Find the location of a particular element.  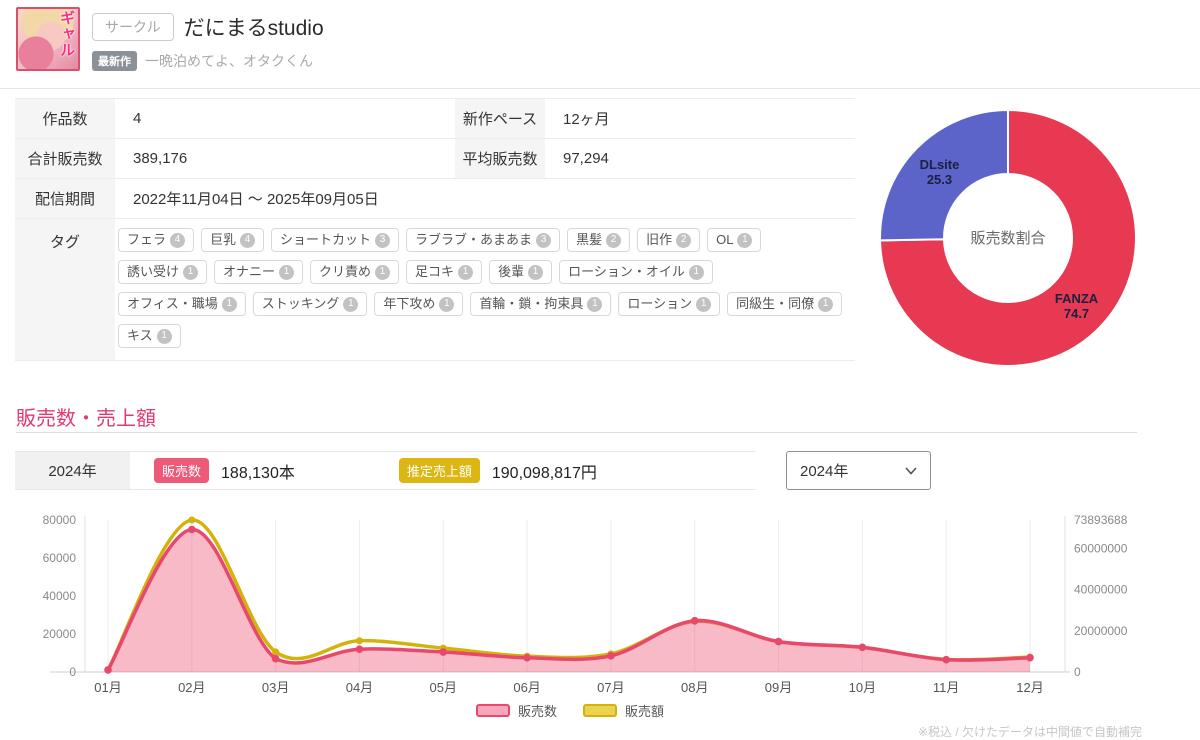

latest-work-badge: 最新作 is located at coordinates (114, 61).